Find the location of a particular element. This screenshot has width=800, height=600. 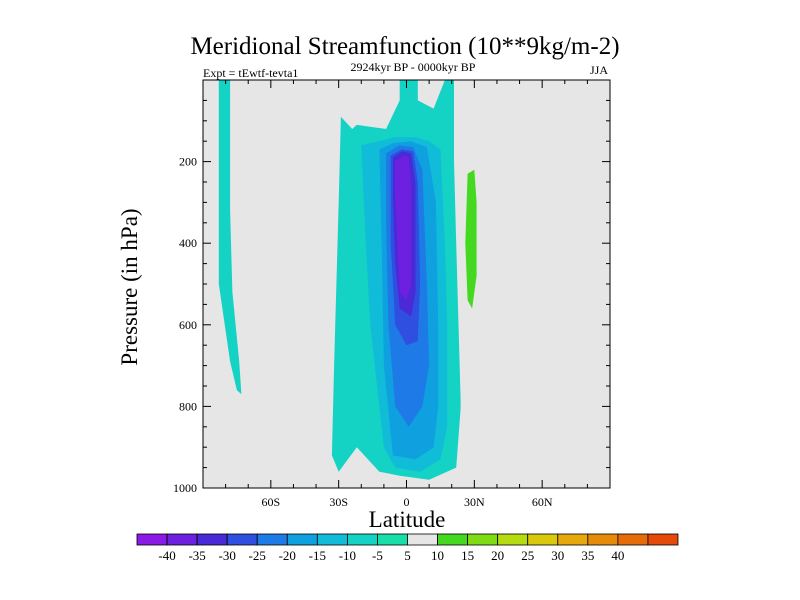

colorbar-label: -25 is located at coordinates (257, 555).